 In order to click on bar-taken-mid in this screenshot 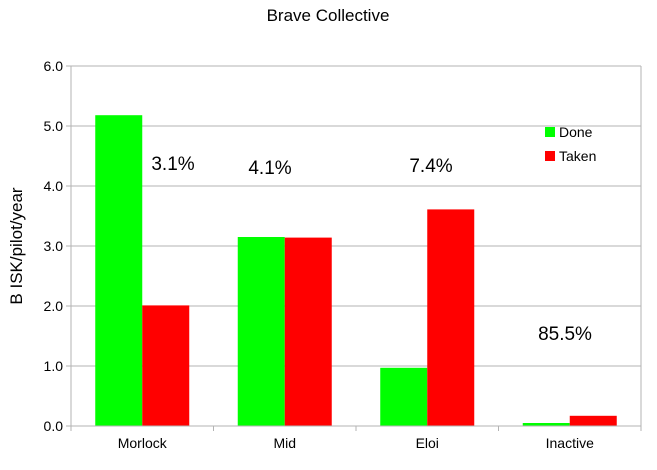, I will do `click(308, 331)`.